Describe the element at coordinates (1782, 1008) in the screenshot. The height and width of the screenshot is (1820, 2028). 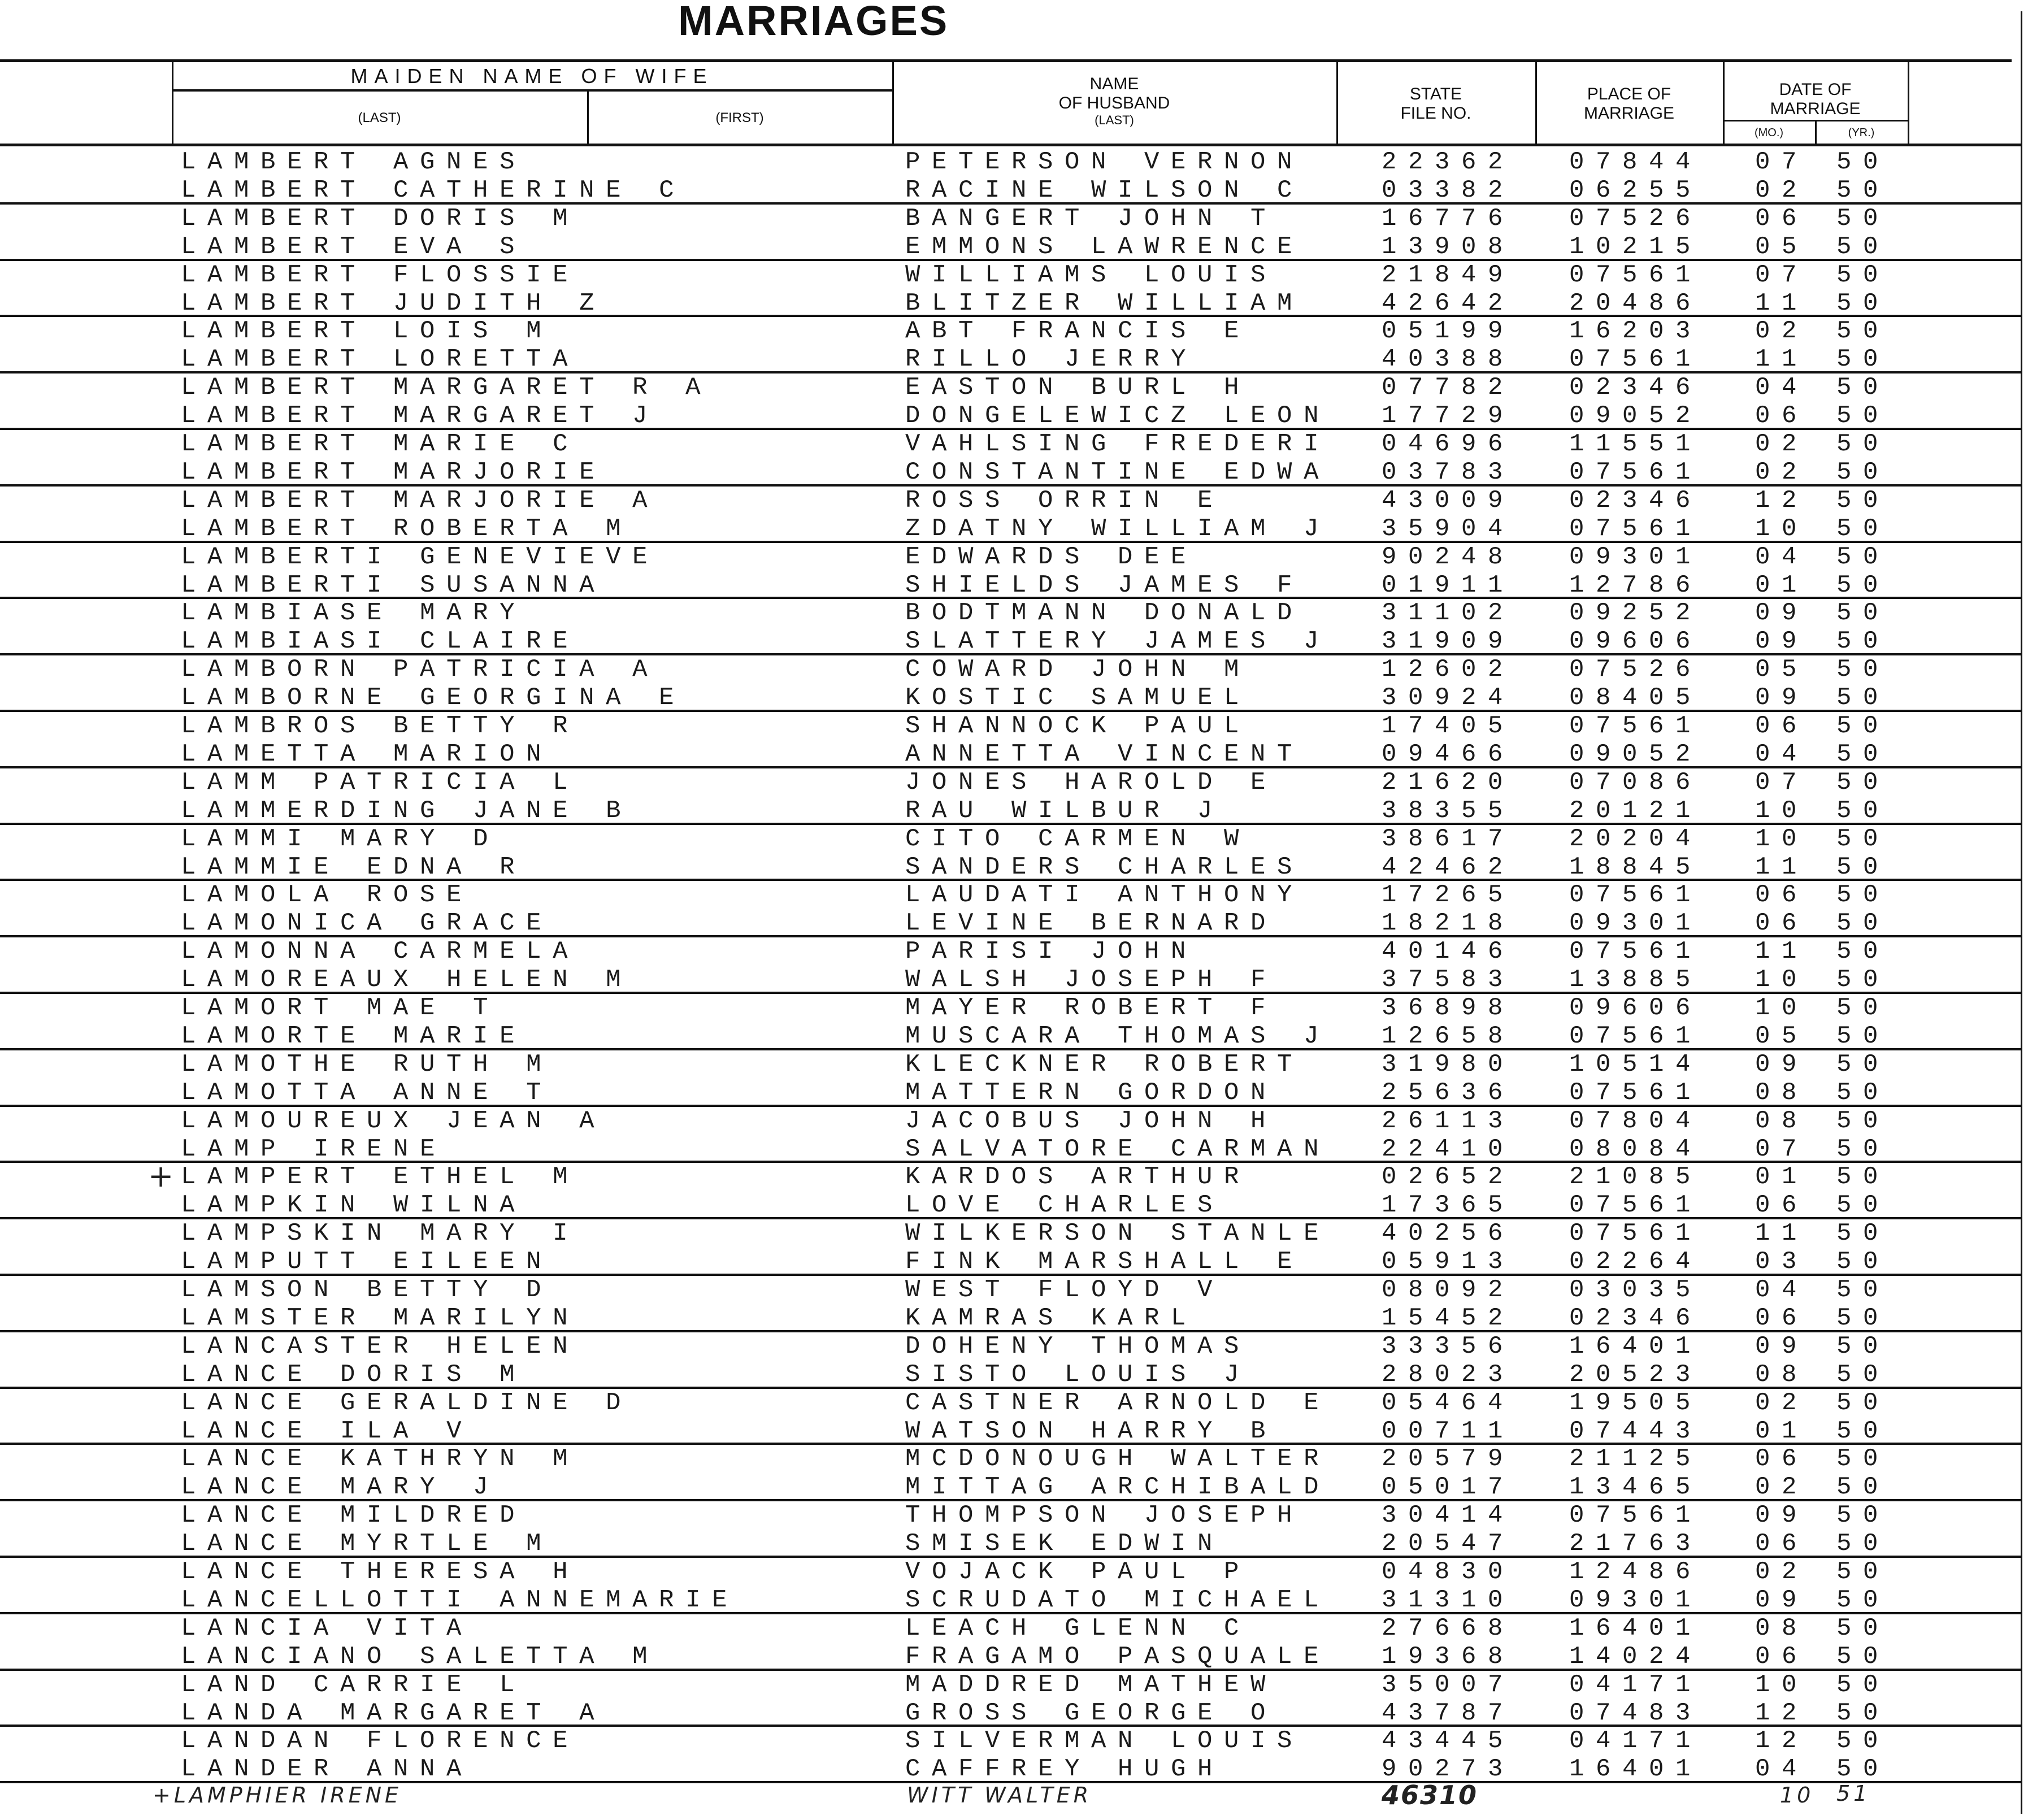
I see `marriage-month: 10` at that location.